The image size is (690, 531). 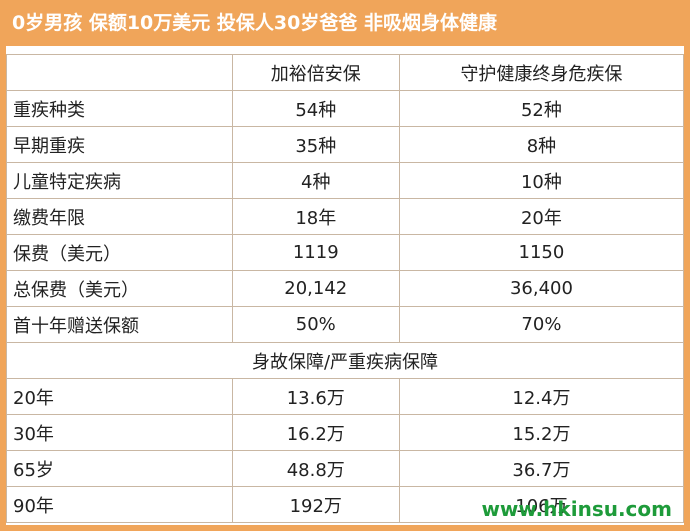 What do you see at coordinates (119, 432) in the screenshot?
I see `row-label: 30年` at bounding box center [119, 432].